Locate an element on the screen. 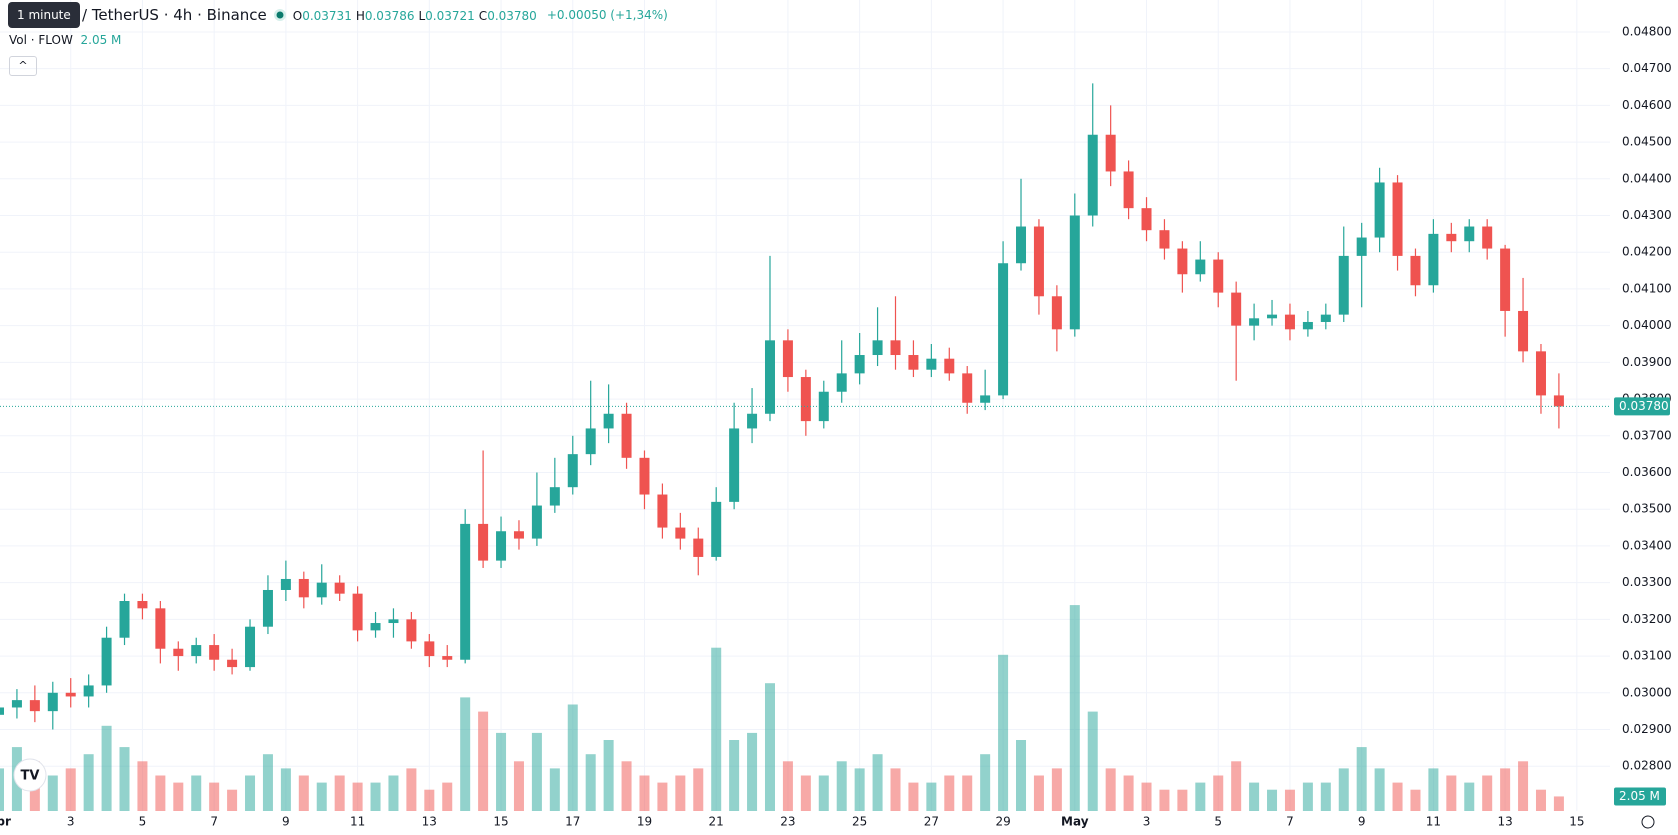 The image size is (1678, 835). y-tick-label: 0.04100 is located at coordinates (1647, 288).